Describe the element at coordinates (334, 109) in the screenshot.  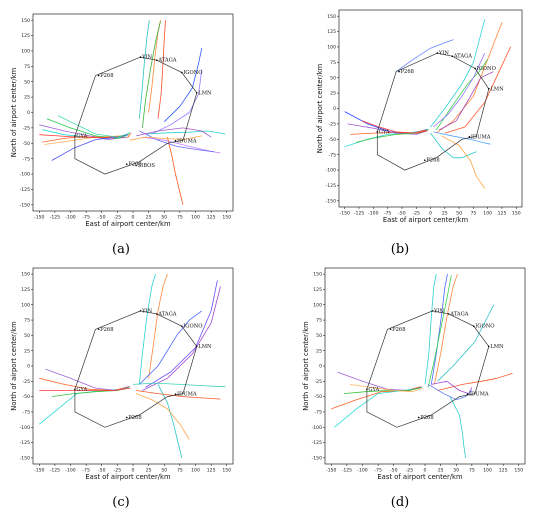
I see `y-tick-label: 0` at that location.